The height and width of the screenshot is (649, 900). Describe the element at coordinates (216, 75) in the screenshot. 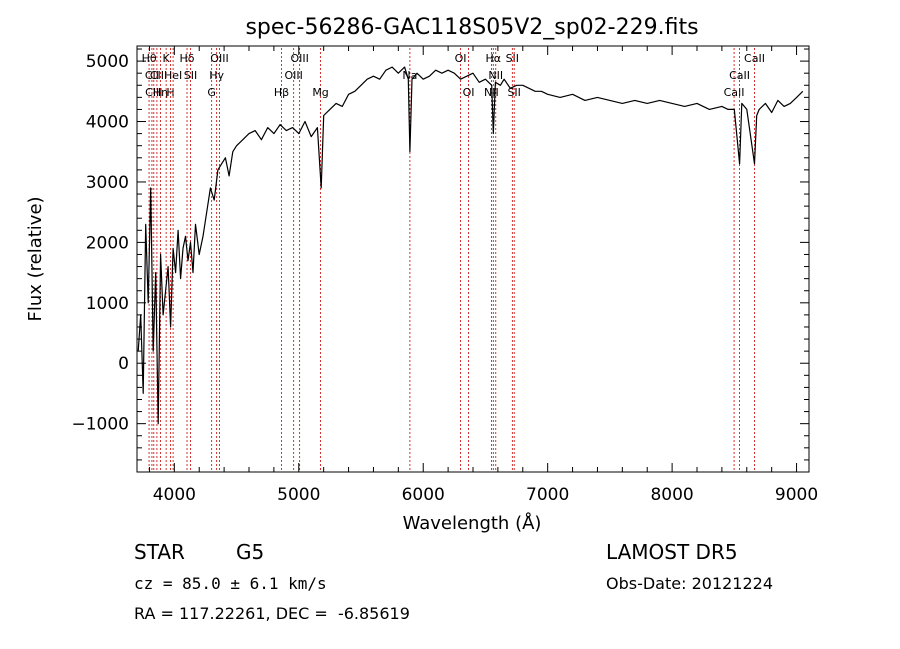

I see `marker-label-11: Hγ` at that location.